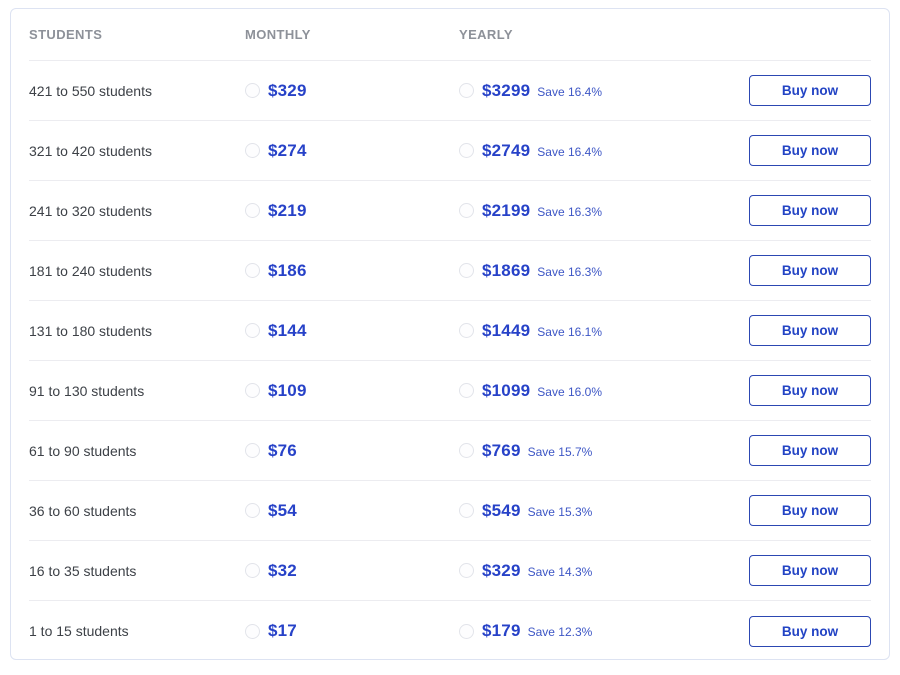 The image size is (900, 675). I want to click on yearly-price: $2199, so click(506, 210).